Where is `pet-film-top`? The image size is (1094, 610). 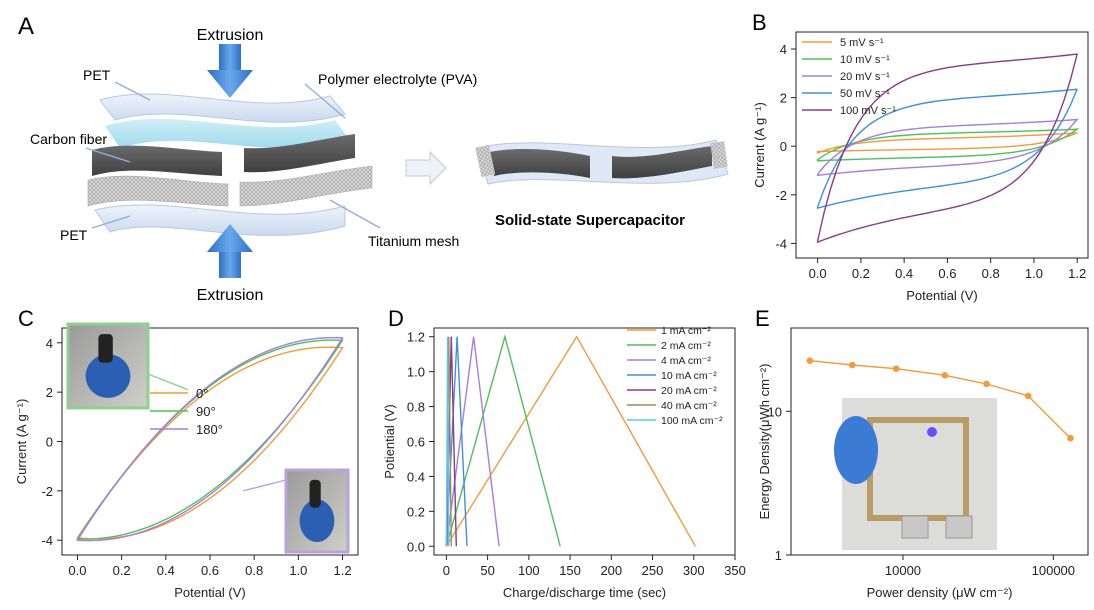
pet-film-top is located at coordinates (222, 108).